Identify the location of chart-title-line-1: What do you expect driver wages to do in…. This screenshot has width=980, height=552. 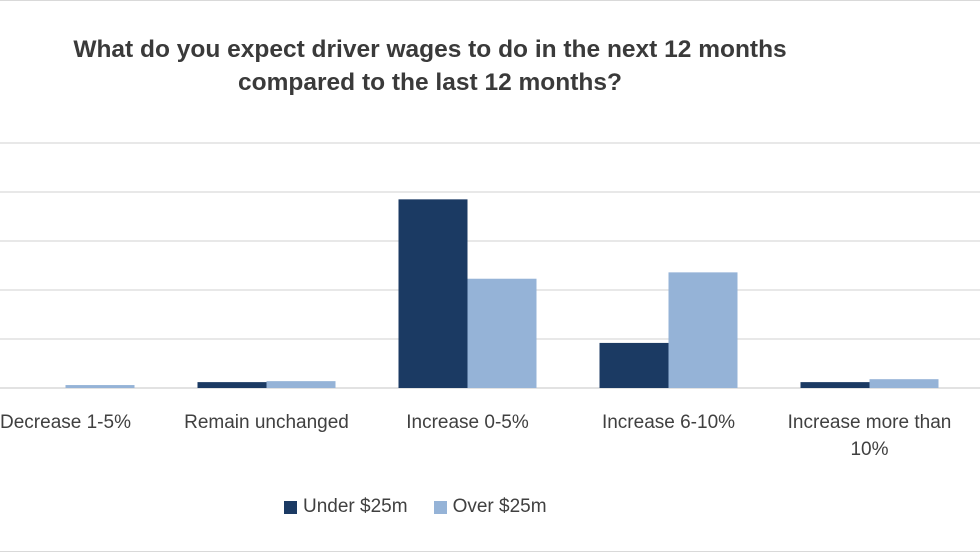
(430, 49).